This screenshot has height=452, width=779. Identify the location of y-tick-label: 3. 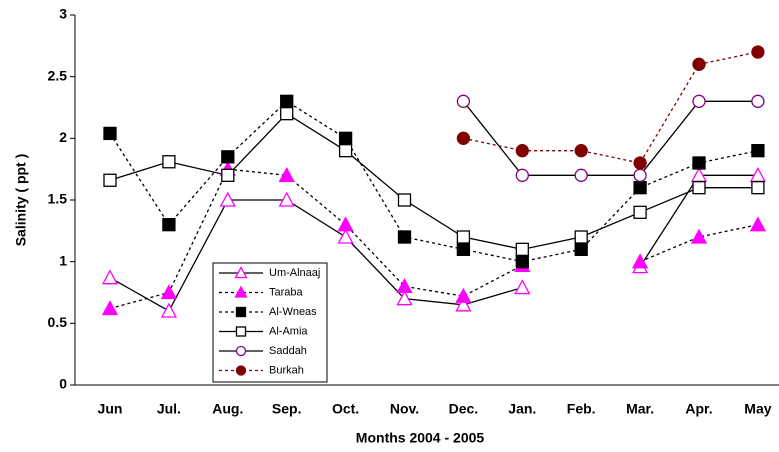
(63, 14).